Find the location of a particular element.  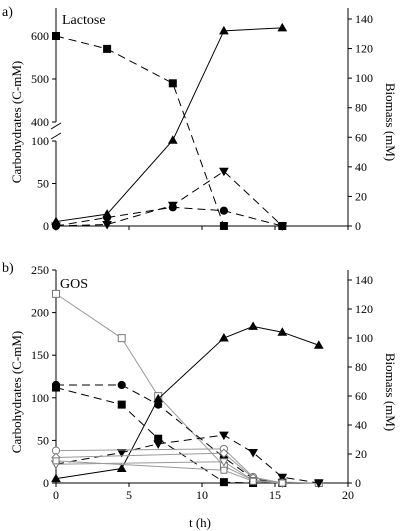

panel-a-title: Lactose is located at coordinates (84, 20).